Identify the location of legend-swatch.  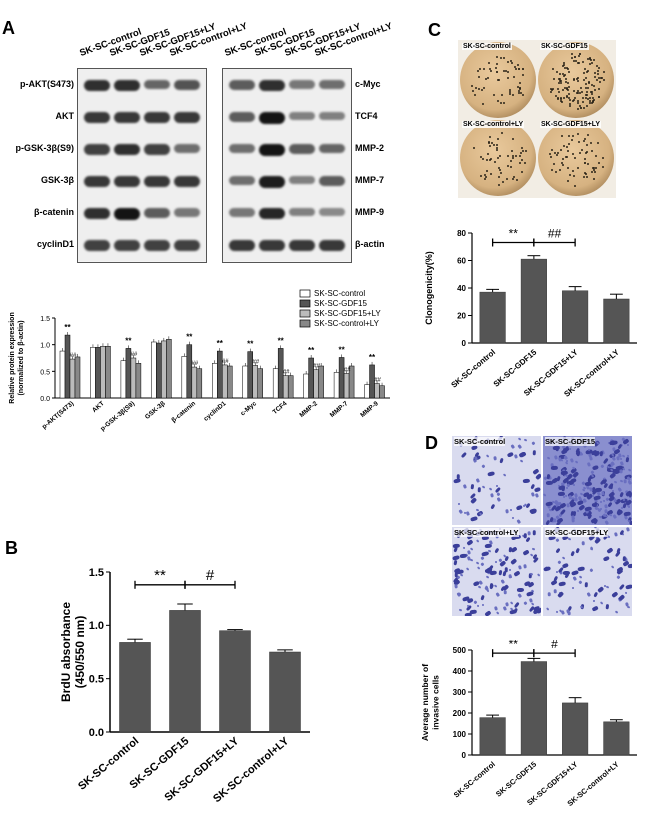
(305, 303).